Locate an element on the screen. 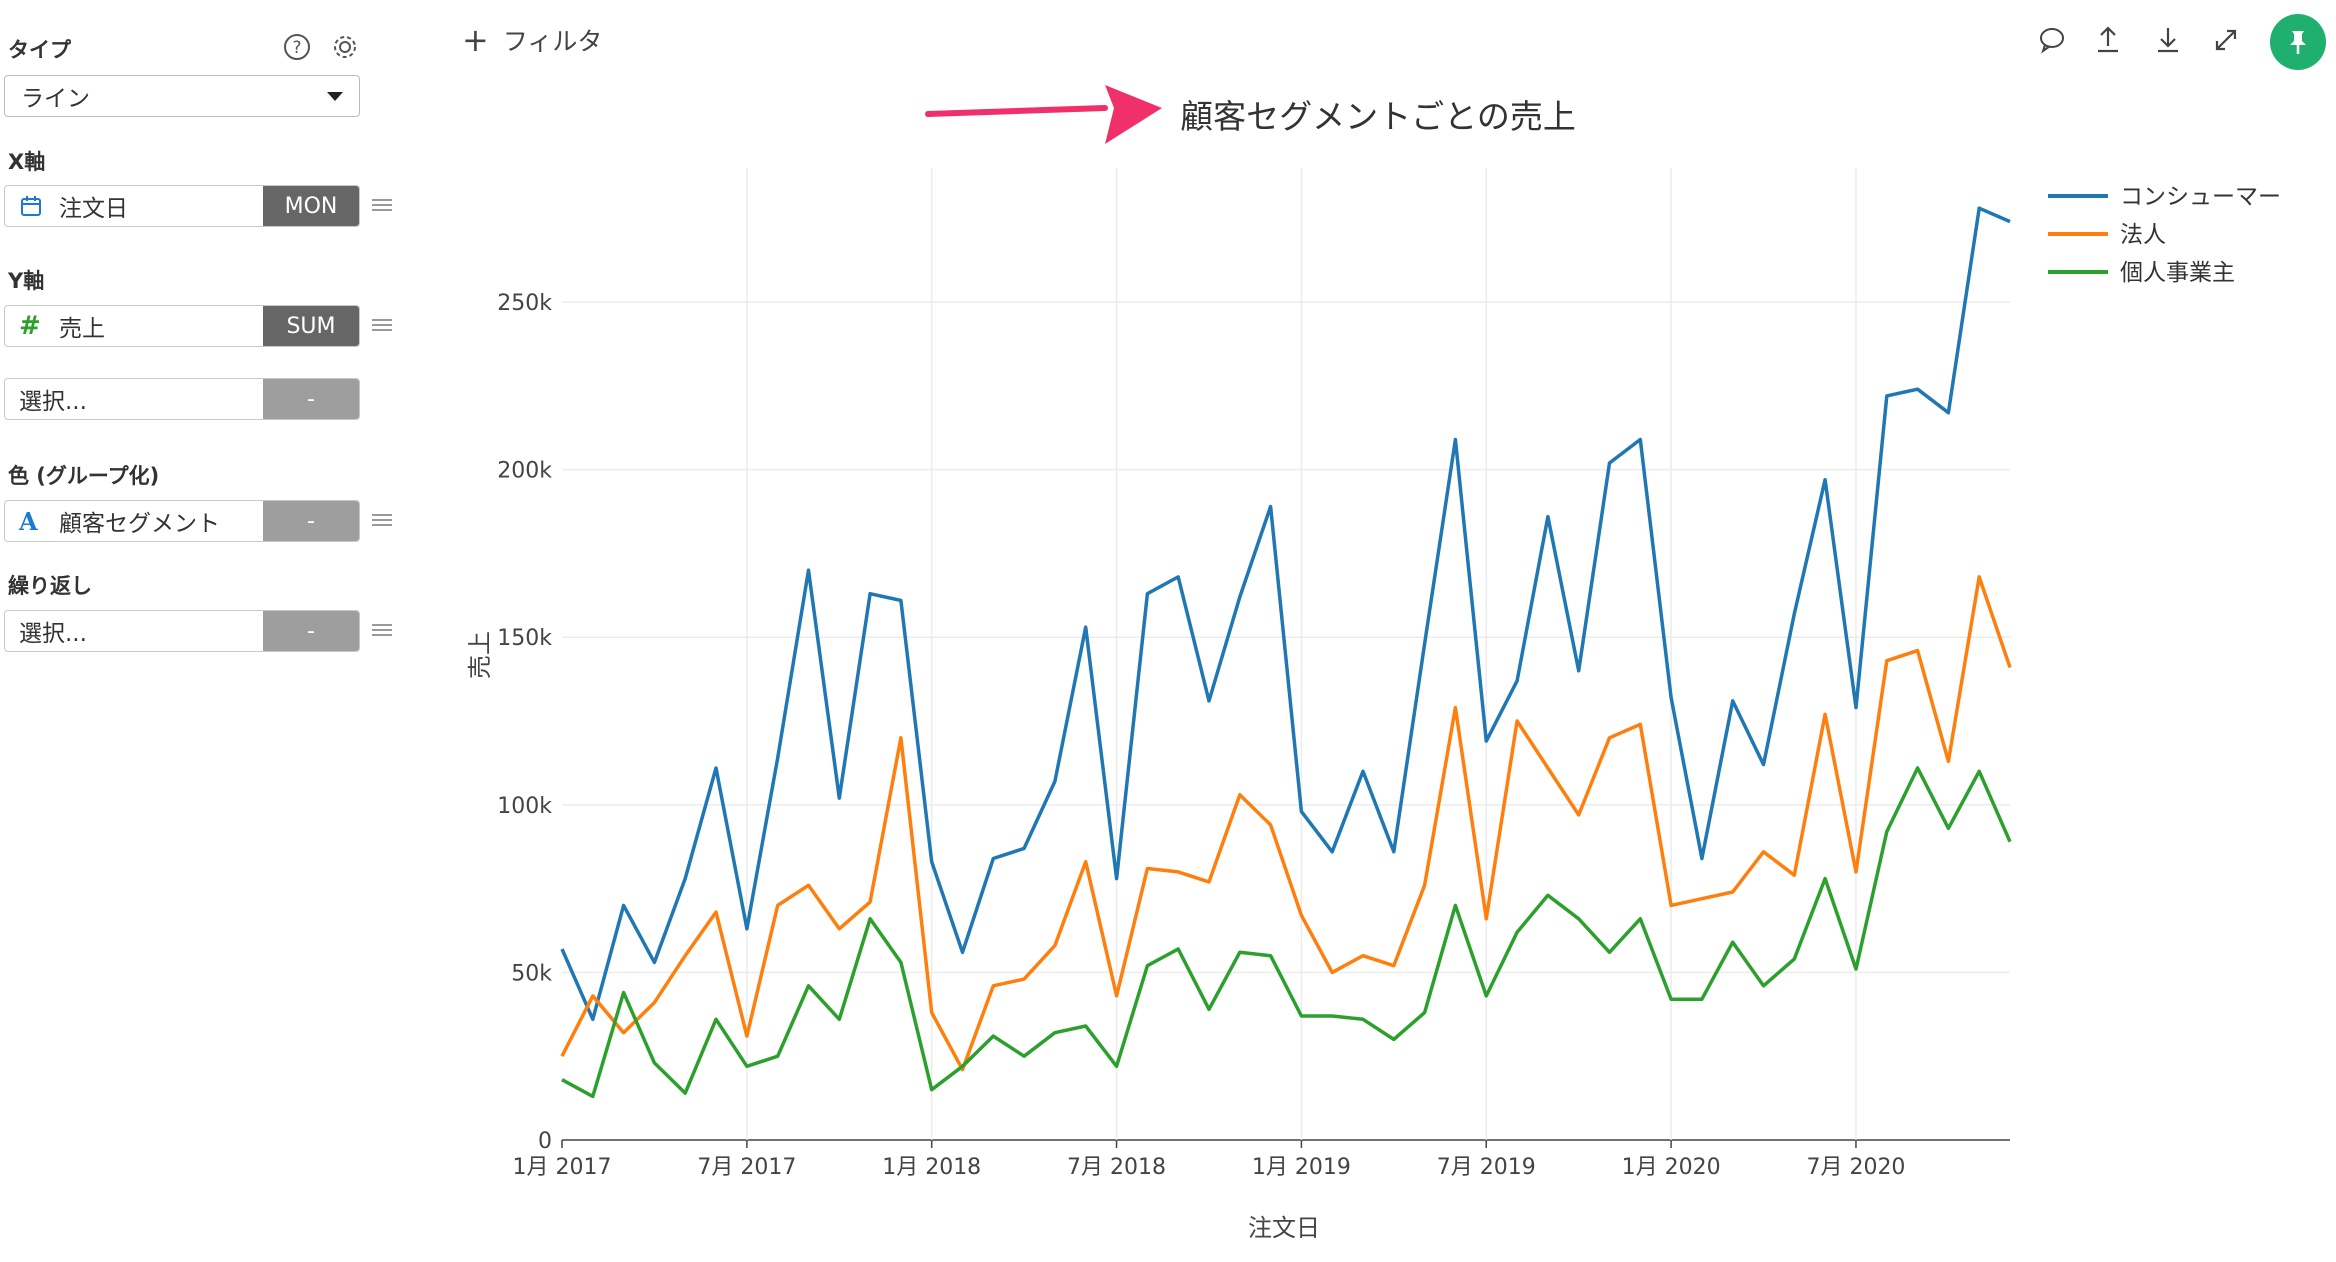  calendar-icon is located at coordinates (34, 206).